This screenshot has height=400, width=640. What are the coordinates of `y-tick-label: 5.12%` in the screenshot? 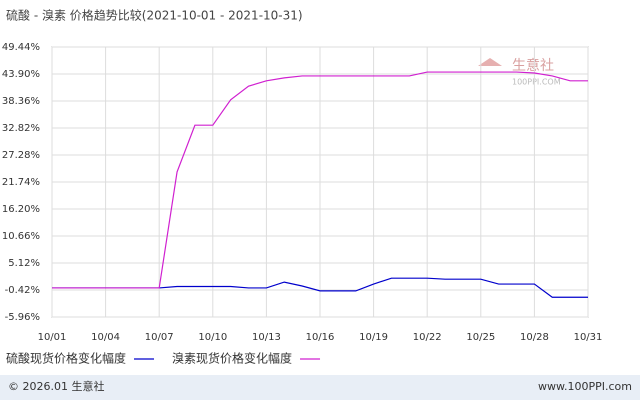 It's located at (24, 263).